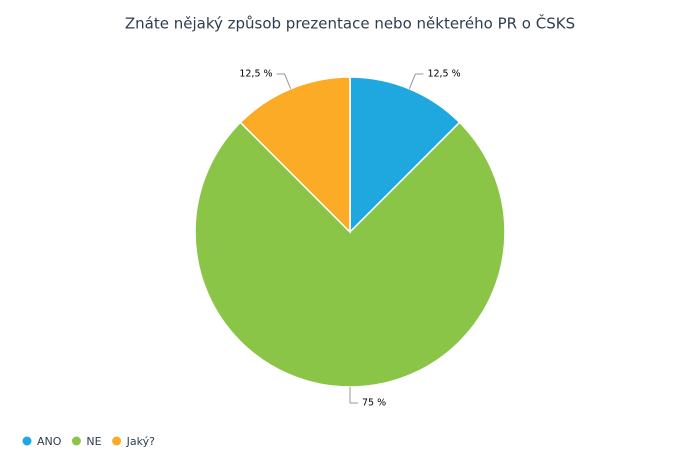 Image resolution: width=700 pixels, height=473 pixels. What do you see at coordinates (140, 441) in the screenshot?
I see `legend-label: Jaký?` at bounding box center [140, 441].